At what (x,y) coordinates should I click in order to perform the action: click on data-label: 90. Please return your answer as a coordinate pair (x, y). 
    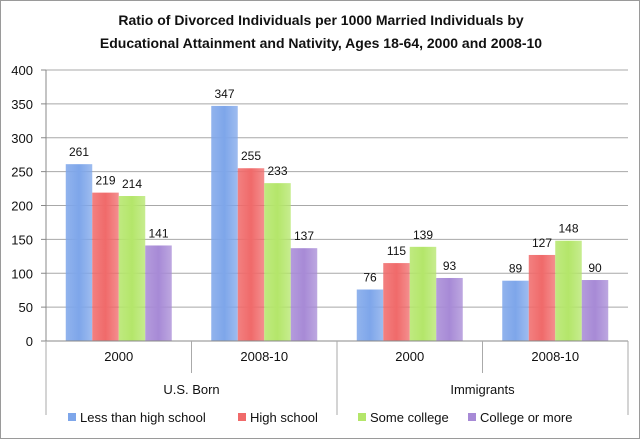
    Looking at the image, I should click on (595, 268).